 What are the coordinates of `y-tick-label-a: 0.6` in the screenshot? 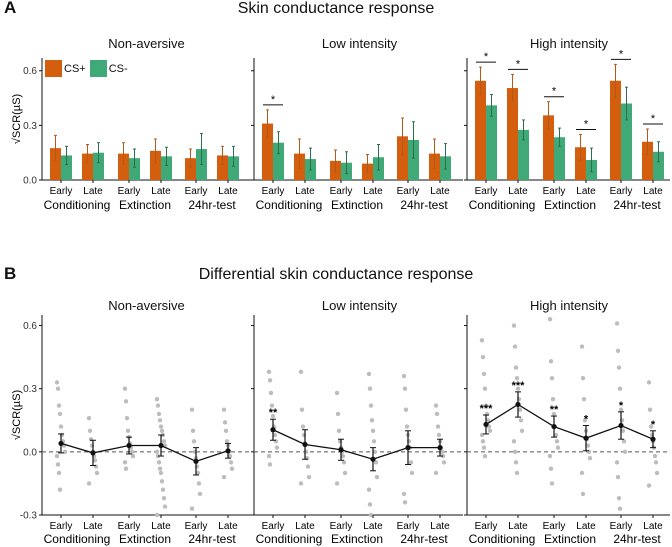 It's located at (30, 71).